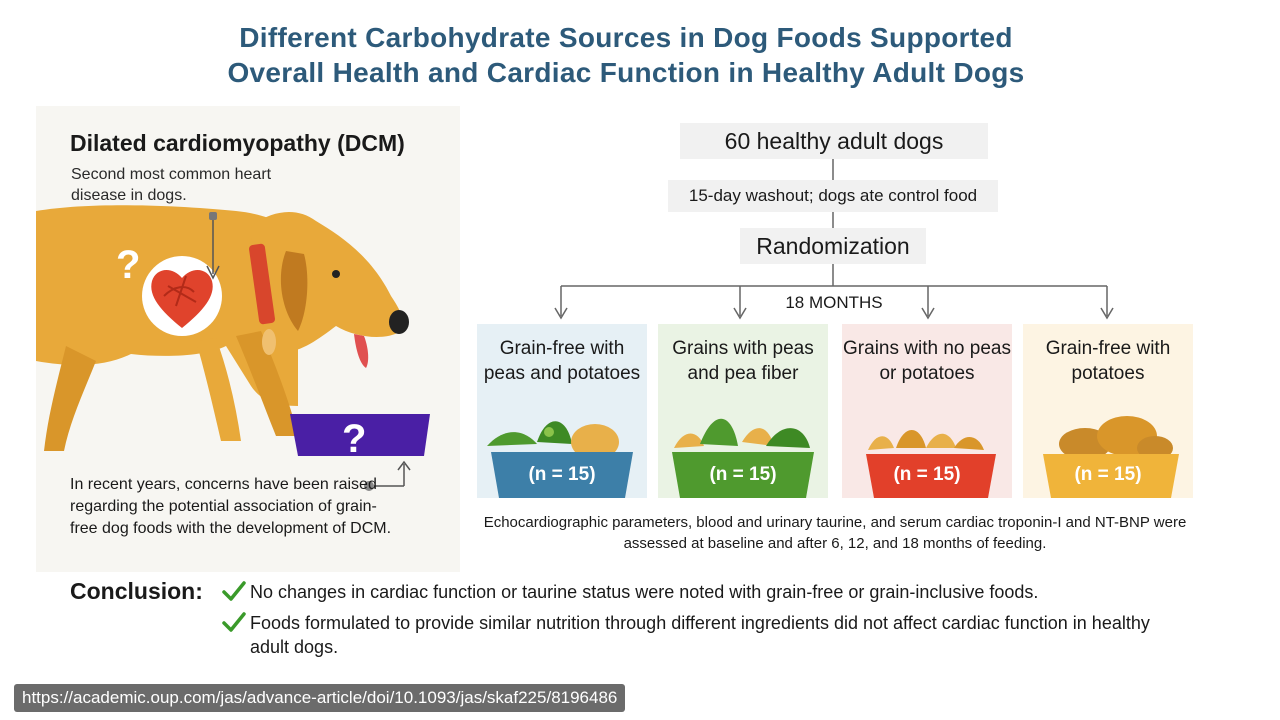 The width and height of the screenshot is (1280, 720). What do you see at coordinates (834, 303) in the screenshot?
I see `duration-label: 18 MONTHS` at bounding box center [834, 303].